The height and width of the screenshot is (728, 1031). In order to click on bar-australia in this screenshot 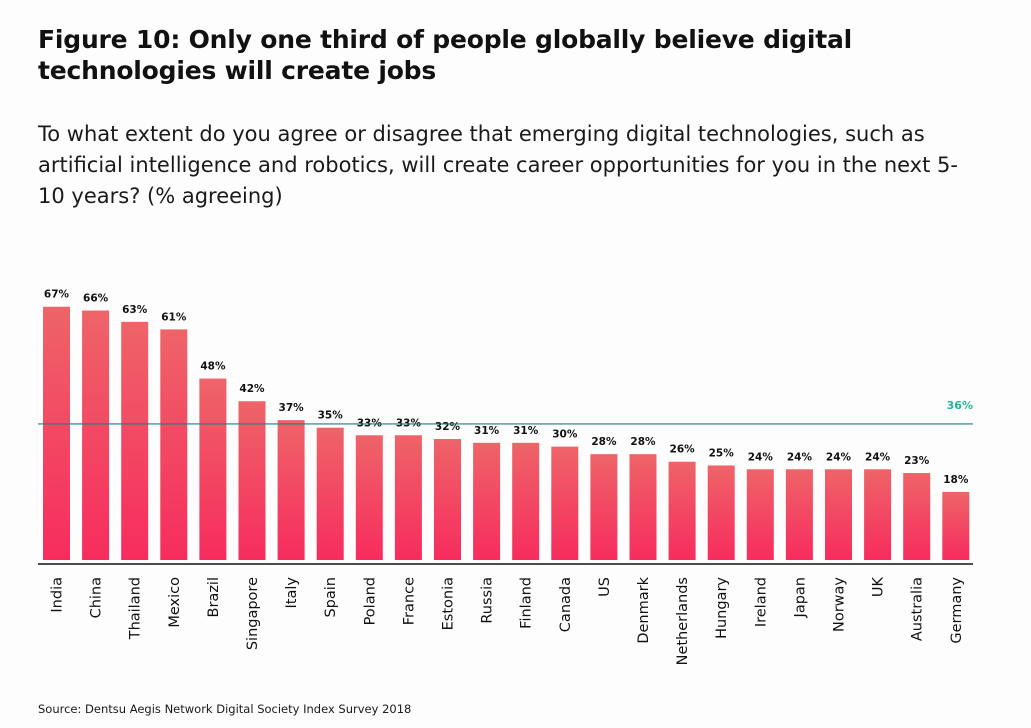, I will do `click(917, 516)`.